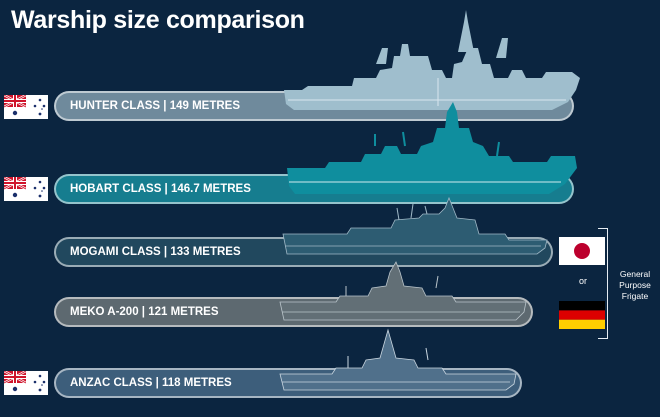 Image resolution: width=660 pixels, height=417 pixels. What do you see at coordinates (432, 148) in the screenshot?
I see `hobart-class-ship-icon` at bounding box center [432, 148].